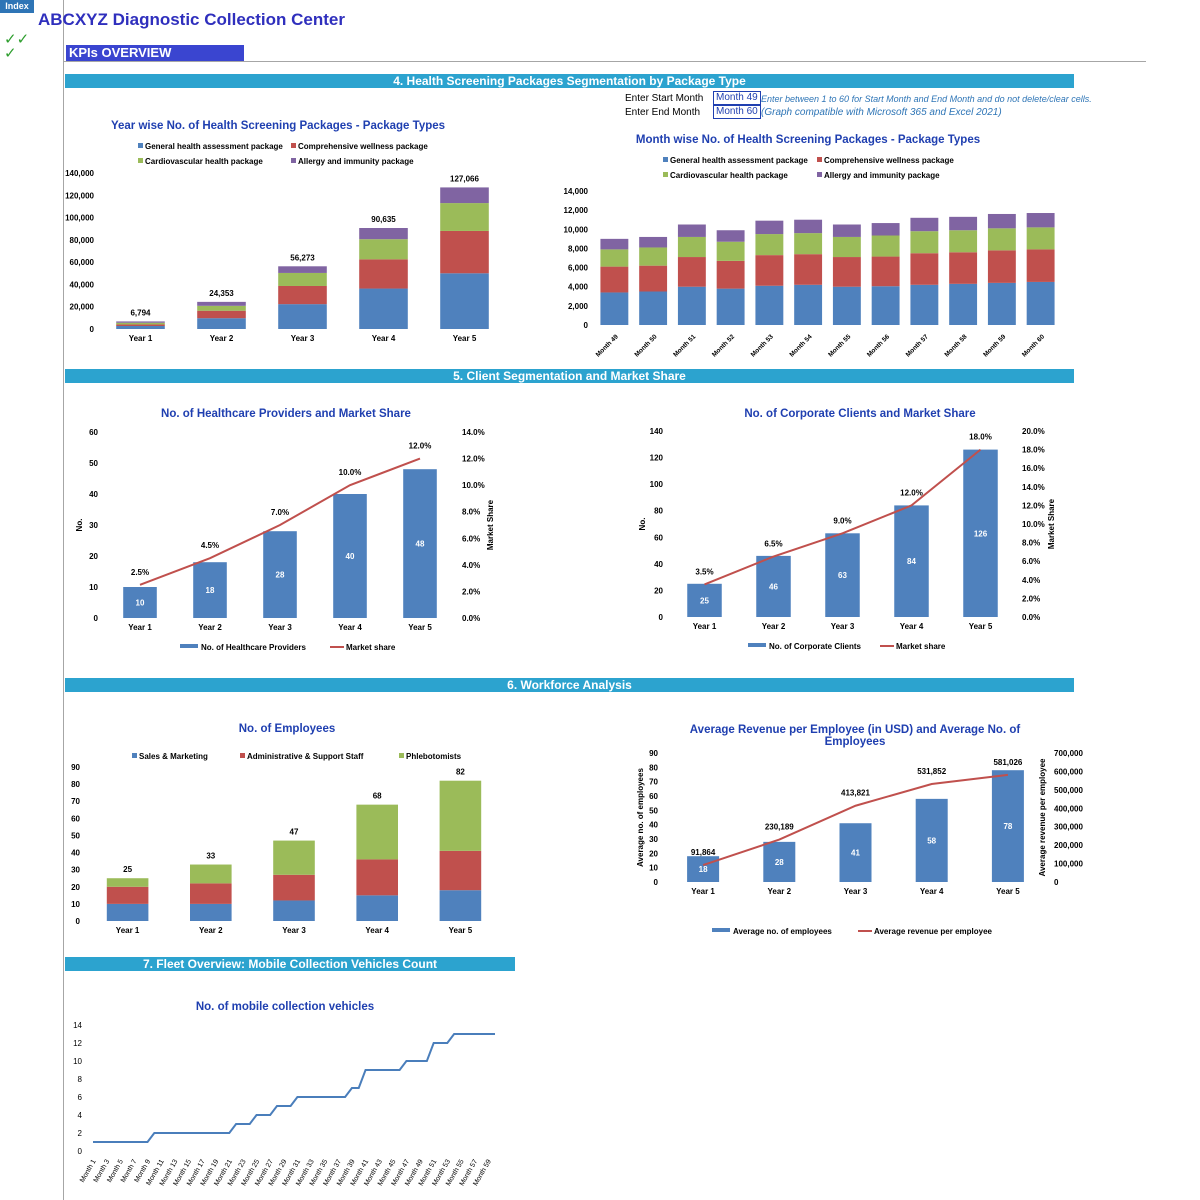 The image size is (1200, 1200). What do you see at coordinates (82, 284) in the screenshot?
I see `y-tick-label: 40,000` at bounding box center [82, 284].